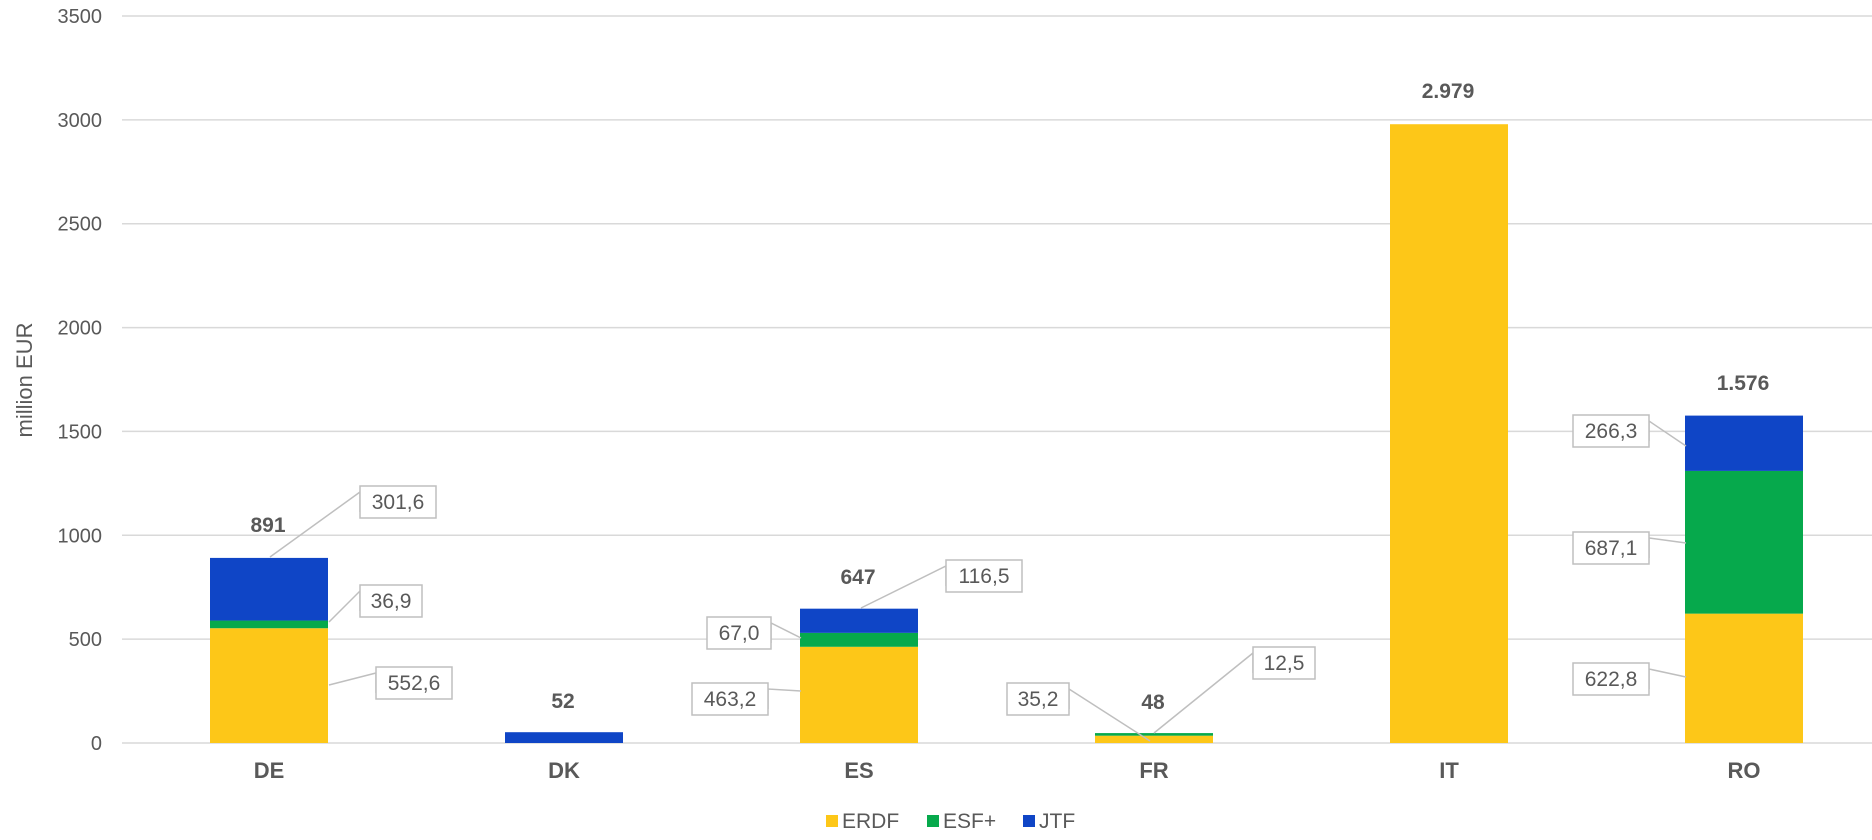 The image size is (1872, 840). I want to click on bar-fr-erdf, so click(1154, 739).